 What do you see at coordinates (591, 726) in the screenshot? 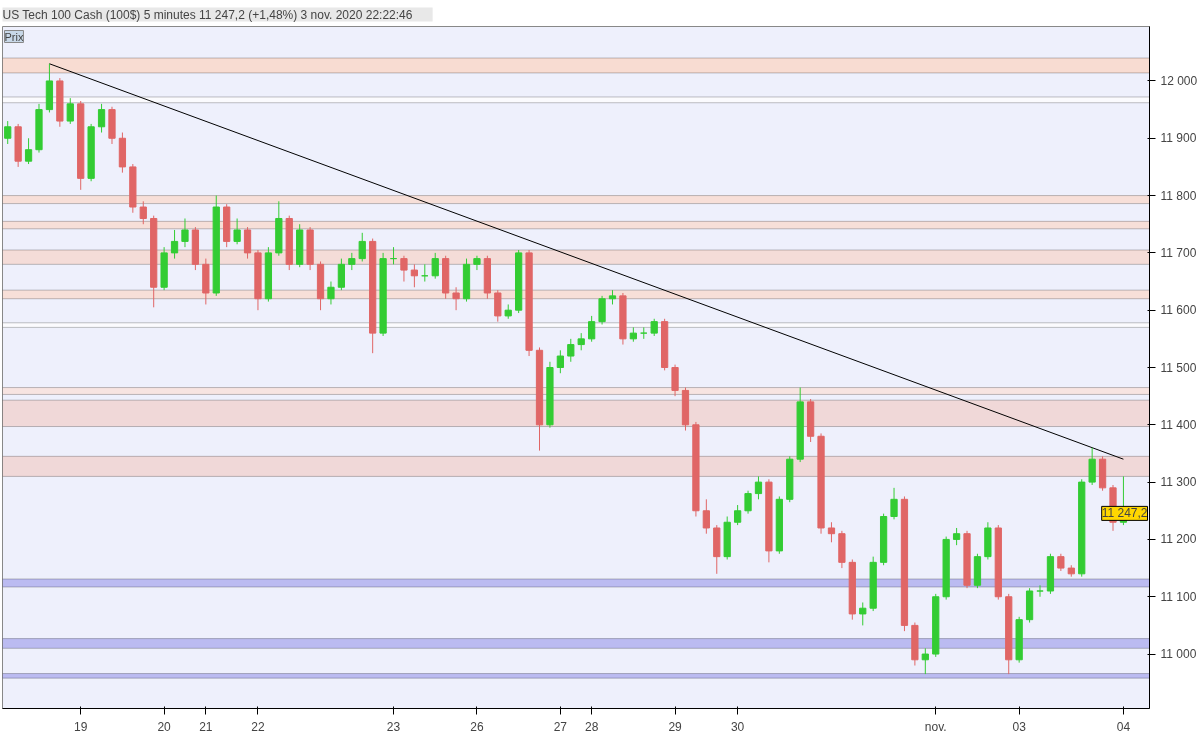
I see `x-tick-label: 28` at bounding box center [591, 726].